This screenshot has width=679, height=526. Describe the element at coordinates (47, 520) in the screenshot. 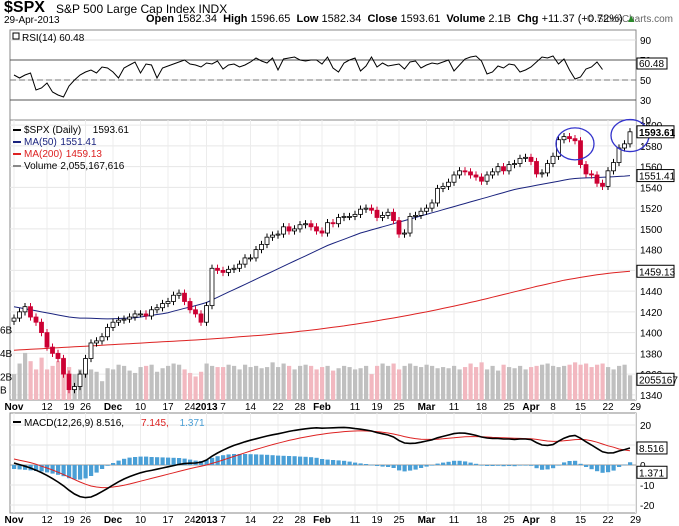

I see `x-tick-label: 12` at that location.